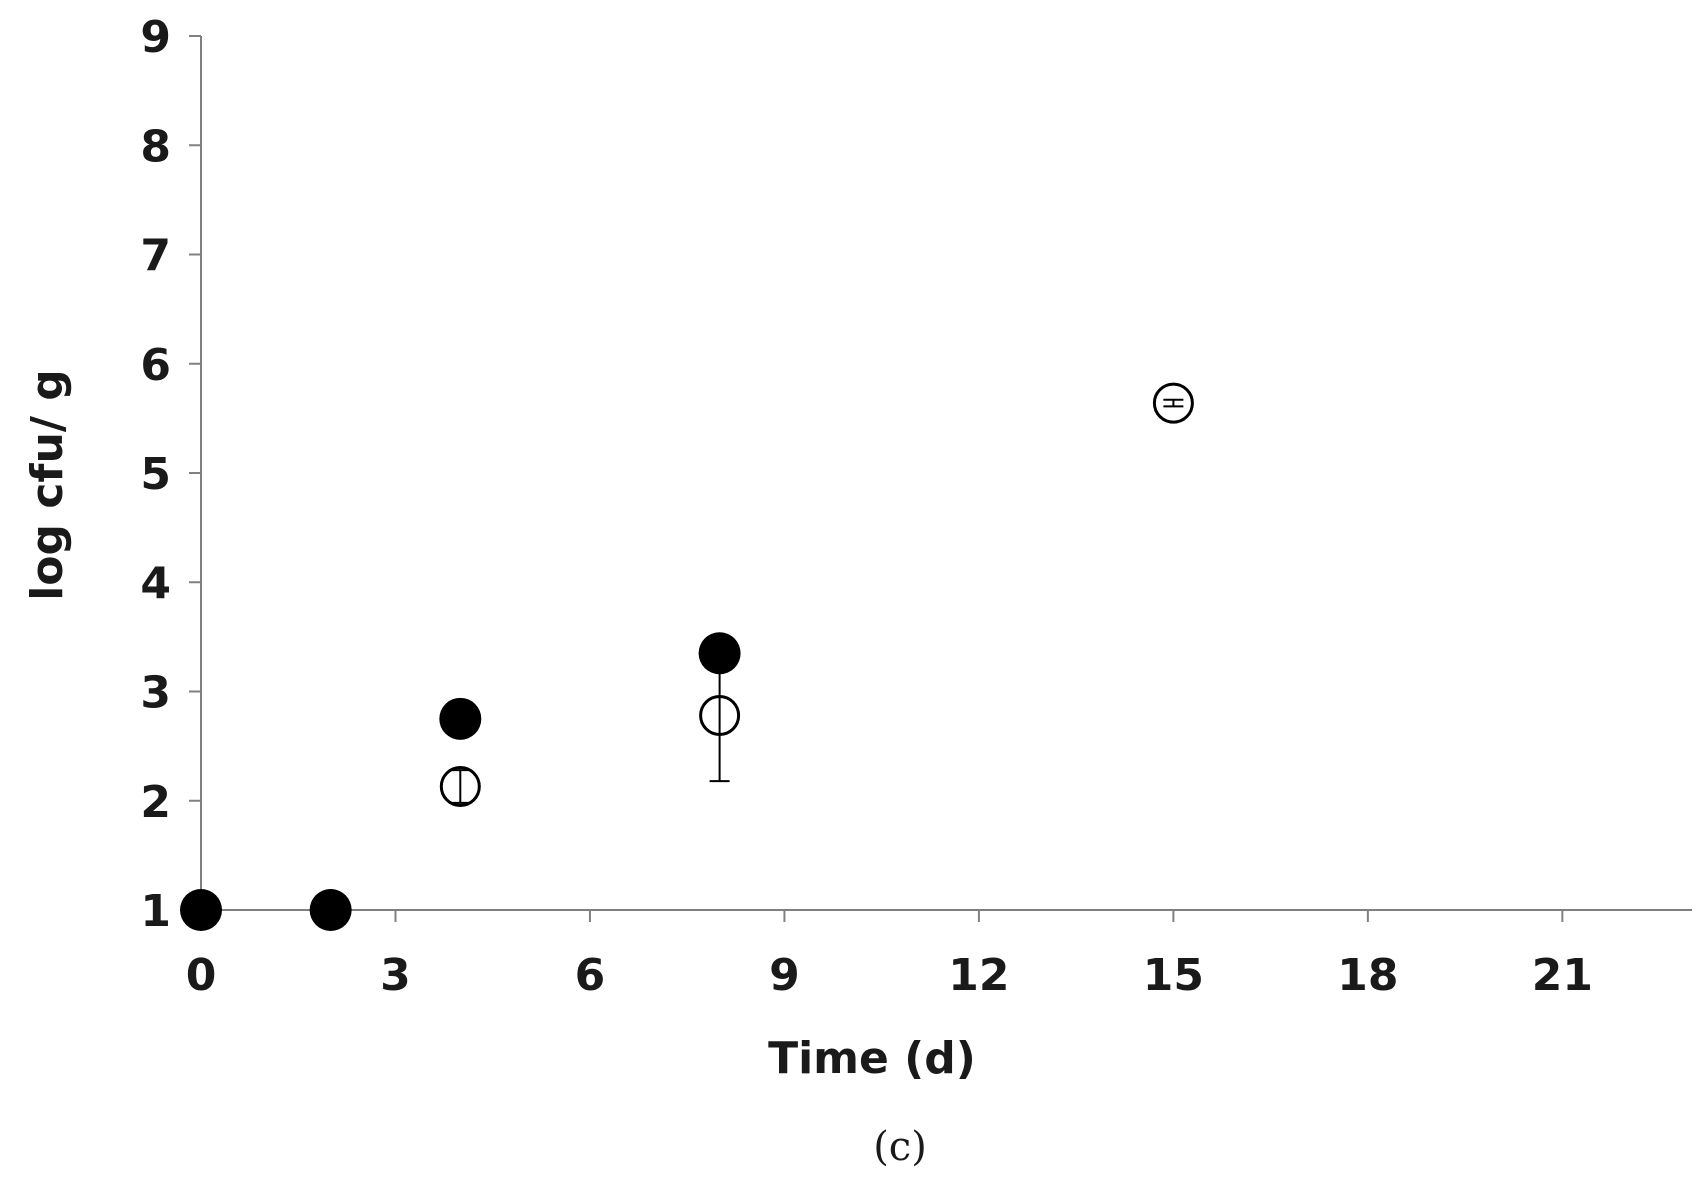  I want to click on x-tick-label: 18, so click(1367, 975).